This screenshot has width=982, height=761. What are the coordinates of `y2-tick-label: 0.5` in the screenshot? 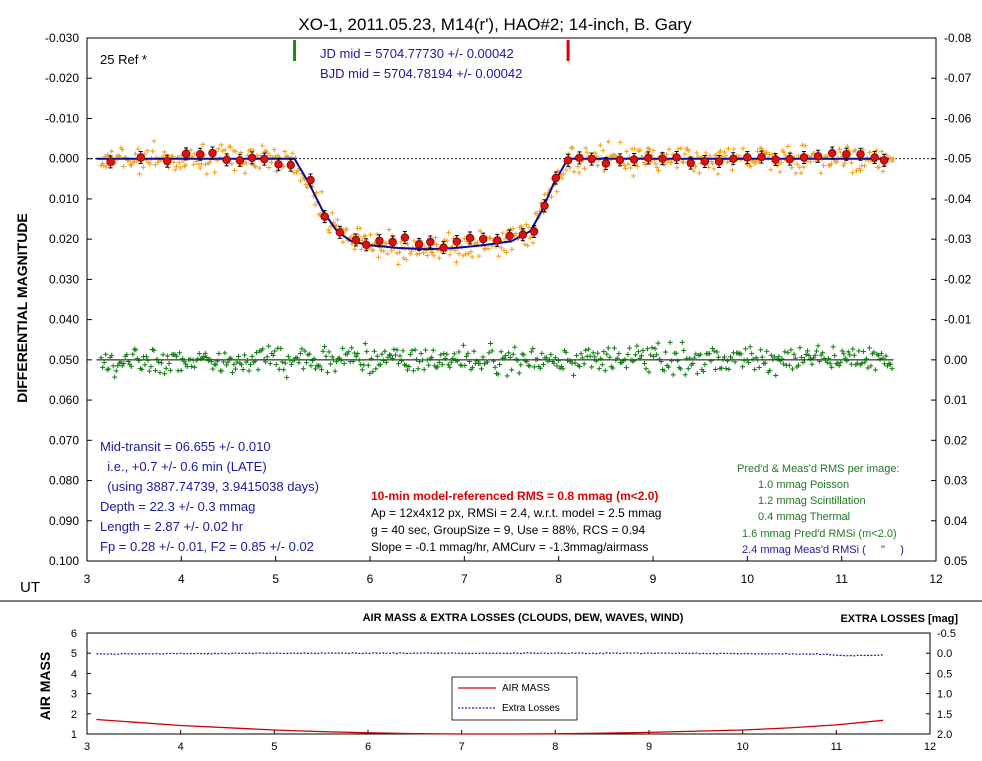 It's located at (944, 674).